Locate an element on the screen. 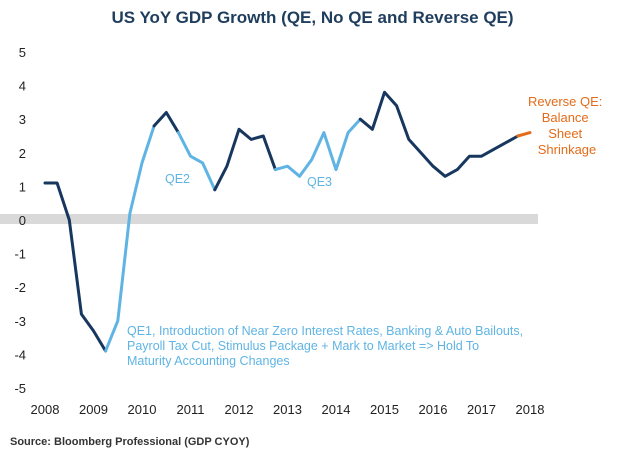  y-tick-label: 2 is located at coordinates (22, 153).